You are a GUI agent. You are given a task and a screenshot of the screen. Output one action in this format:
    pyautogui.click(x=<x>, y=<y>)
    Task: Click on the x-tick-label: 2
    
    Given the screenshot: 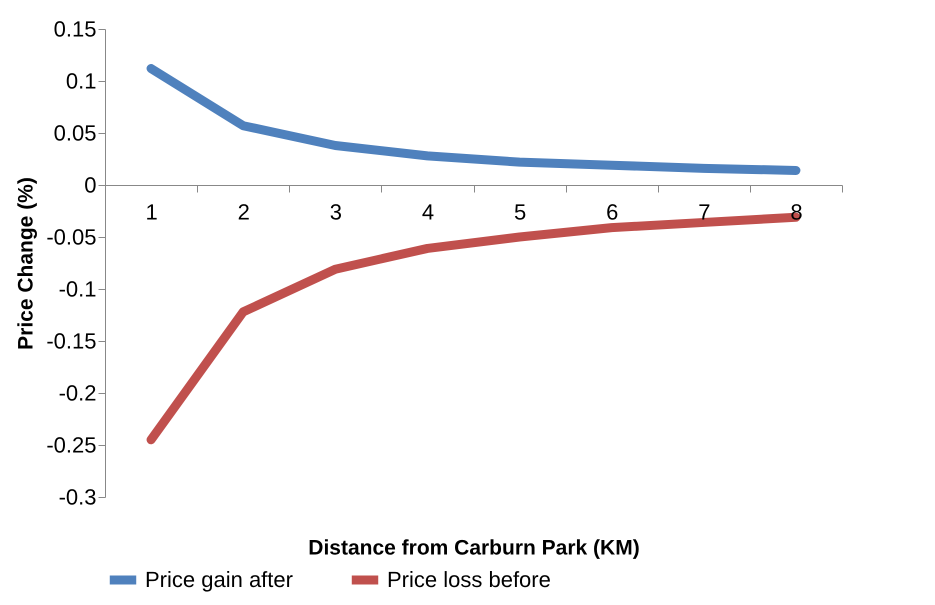 What is the action you would take?
    pyautogui.click(x=244, y=212)
    